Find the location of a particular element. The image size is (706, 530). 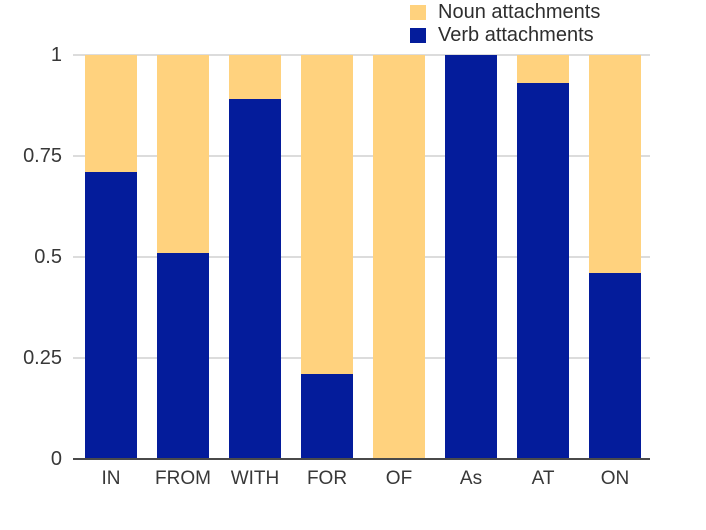

x-tick-label-of: OF is located at coordinates (399, 478).